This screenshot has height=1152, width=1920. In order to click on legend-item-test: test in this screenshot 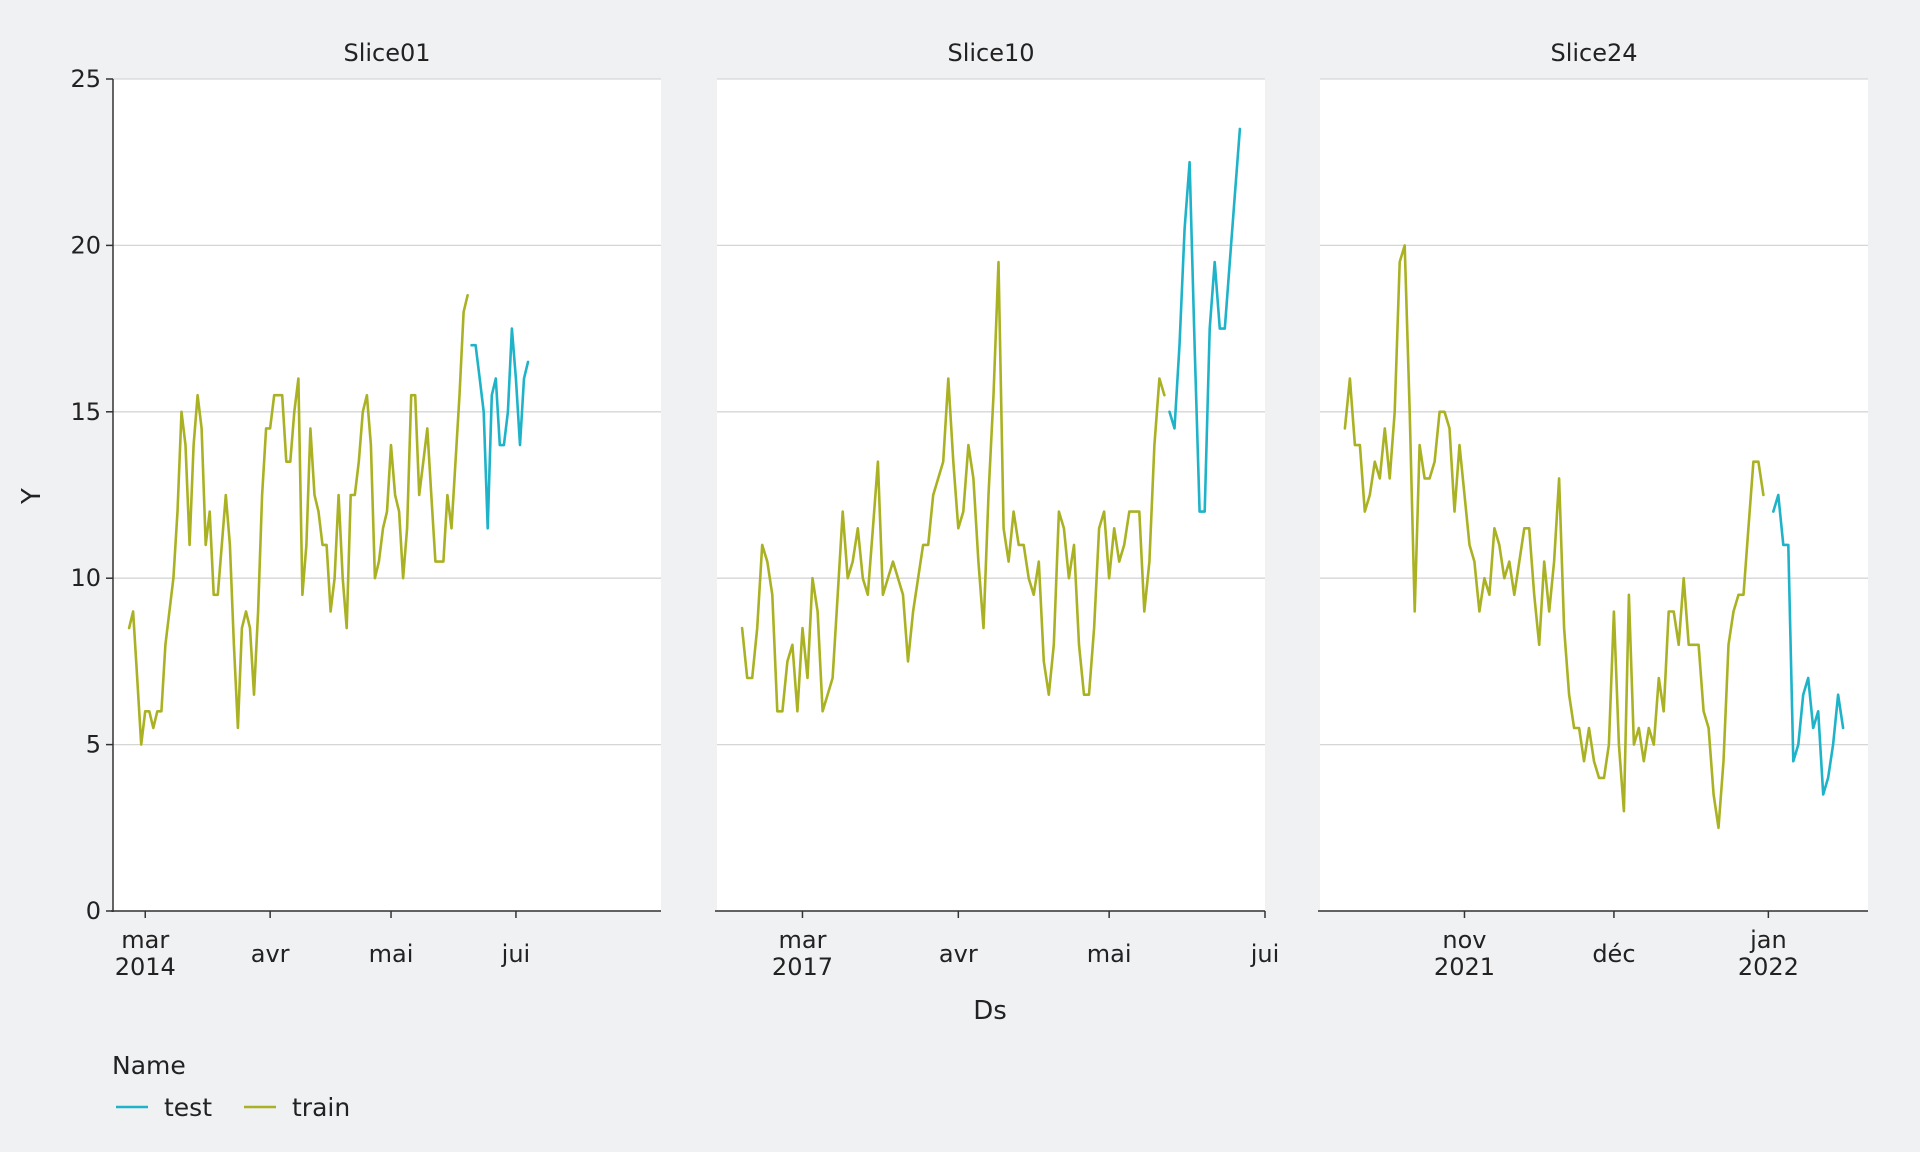, I will do `click(164, 1107)`.